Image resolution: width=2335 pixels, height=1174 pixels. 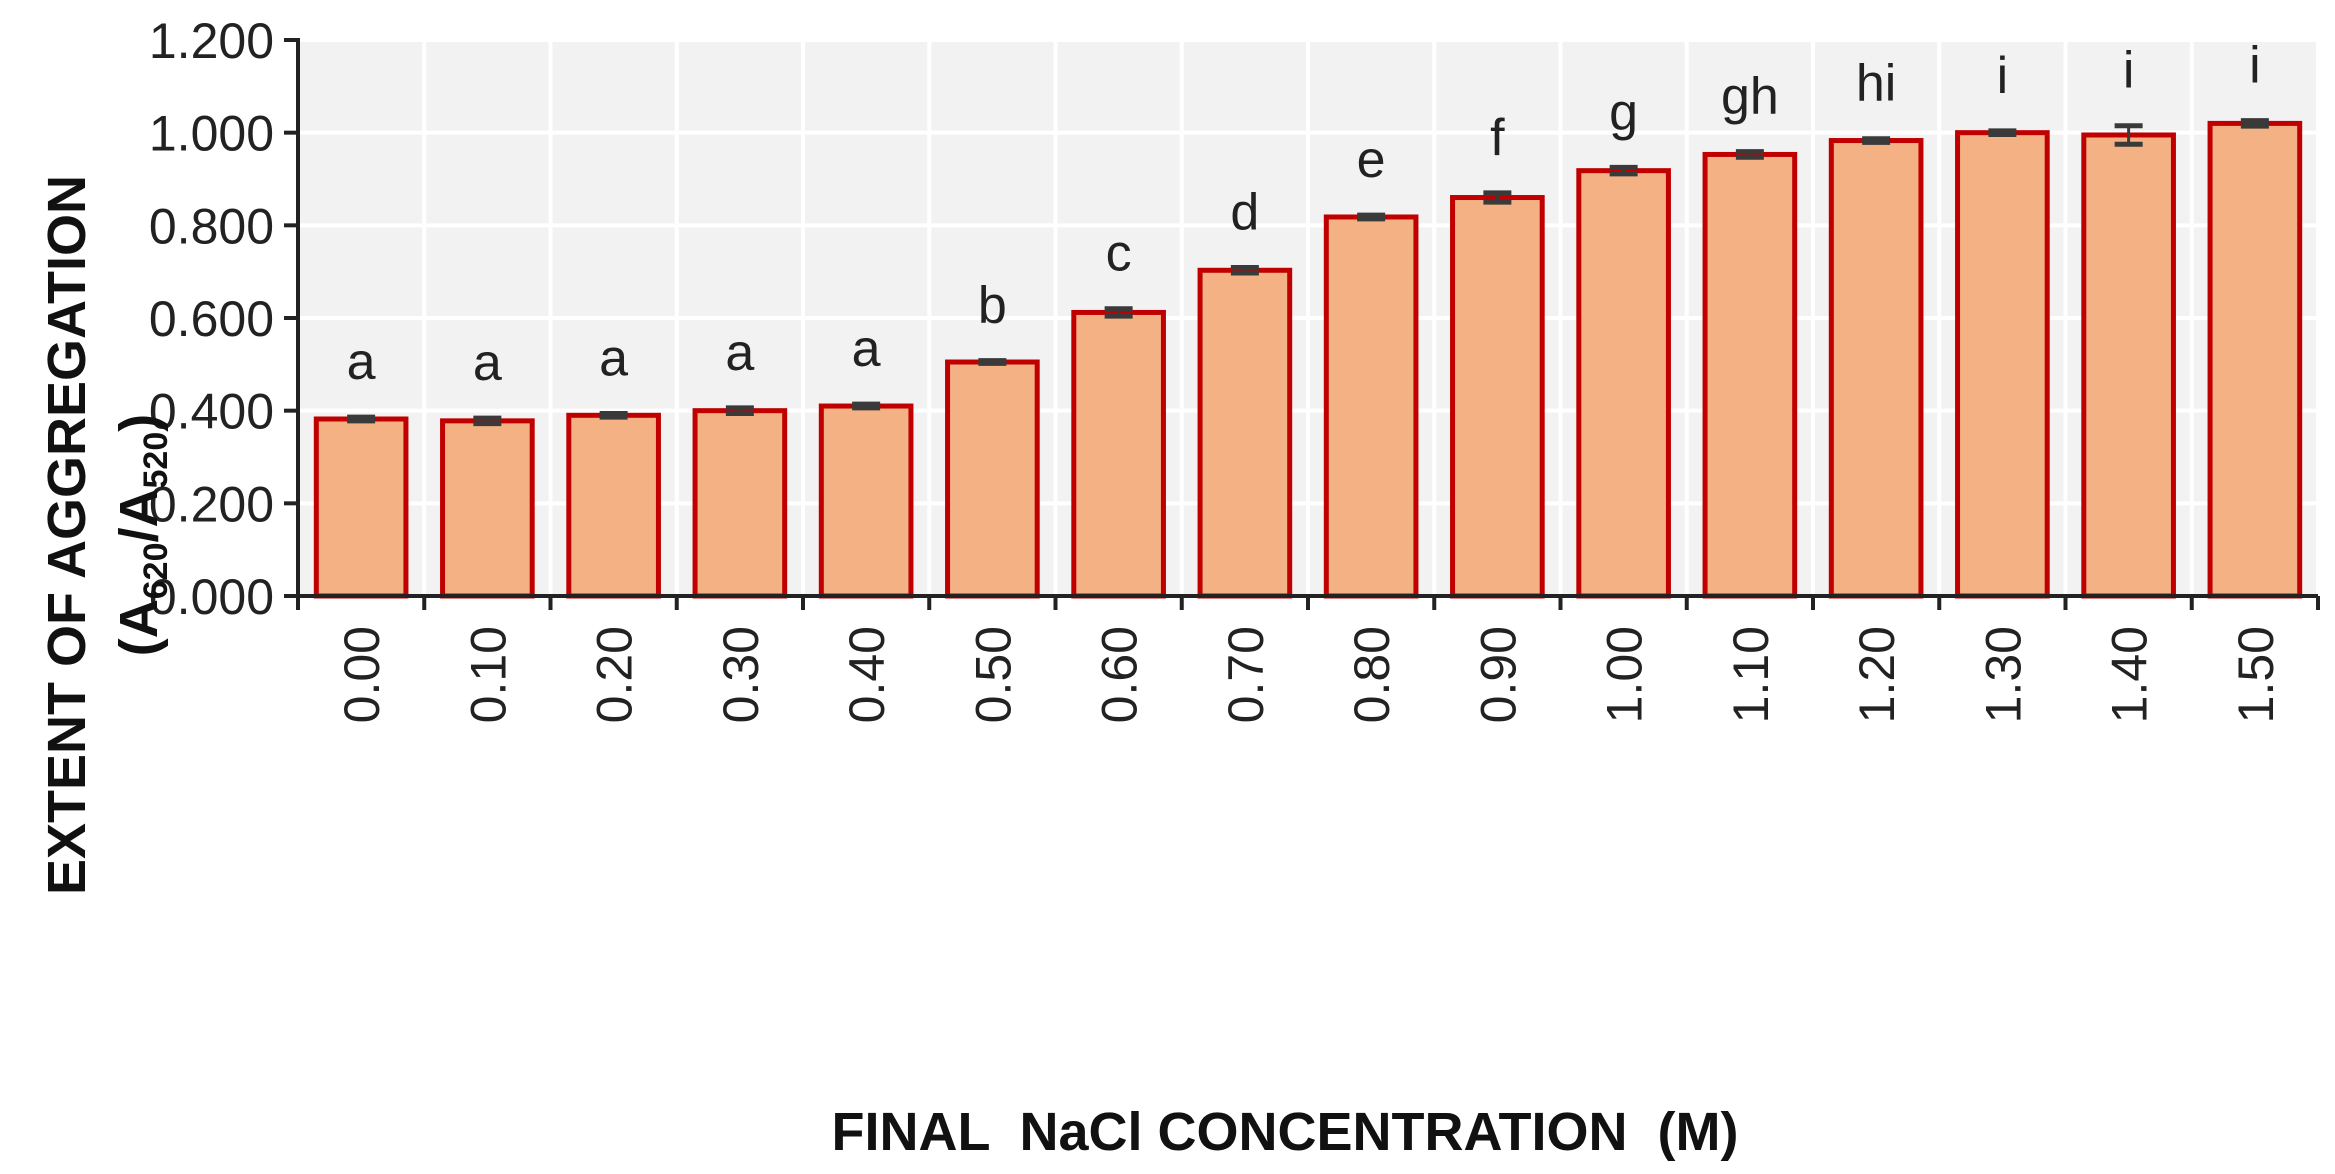 I want to click on y-axis-open: (A, so click(x=139, y=627).